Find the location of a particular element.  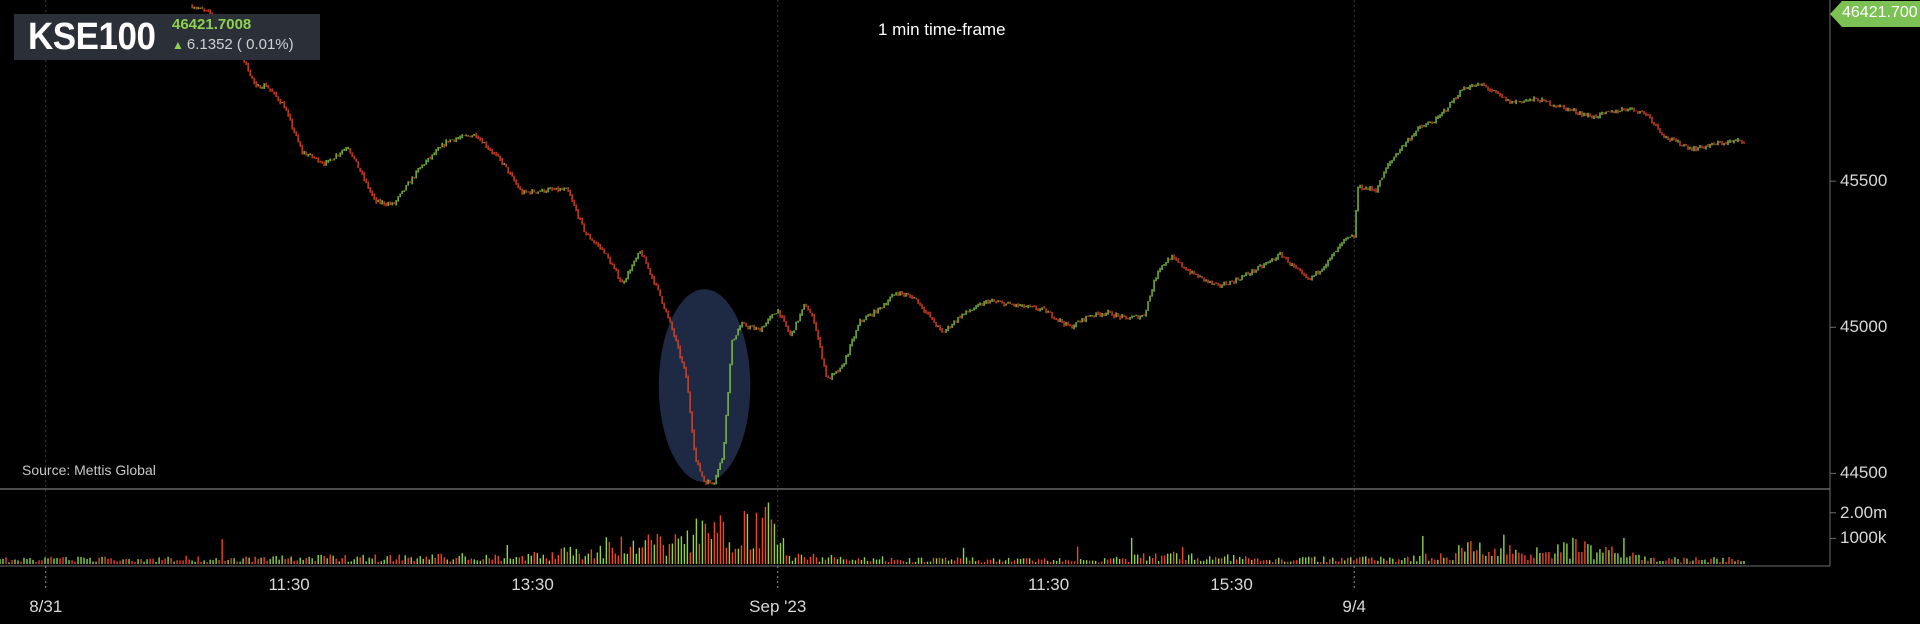

ticker-symbol: KSE100 is located at coordinates (92, 37).